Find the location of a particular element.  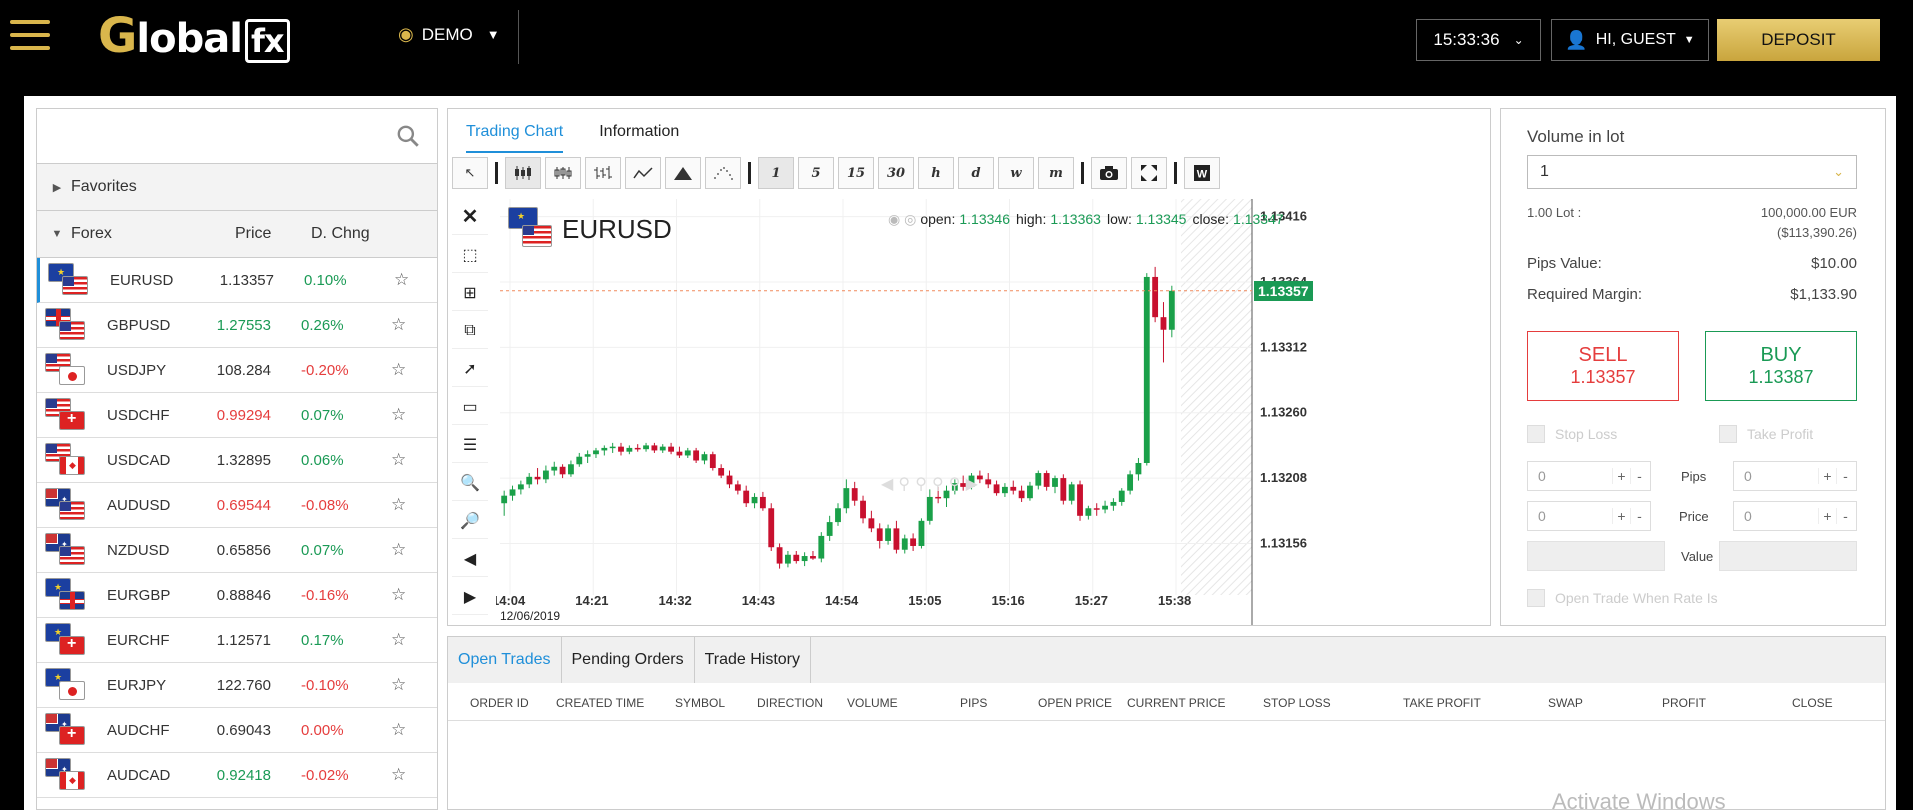

zoom-out-icon: 🔎 is located at coordinates (470, 521).